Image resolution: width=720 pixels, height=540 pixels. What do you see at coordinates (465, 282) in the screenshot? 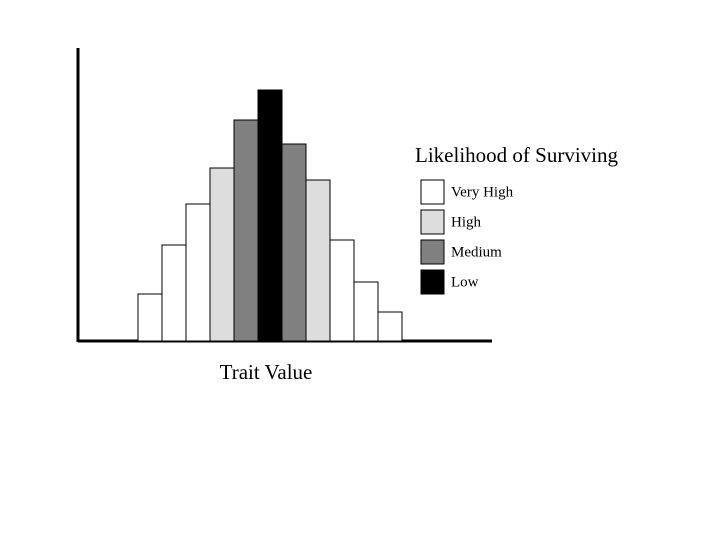
I see `legend-label: Low` at bounding box center [465, 282].